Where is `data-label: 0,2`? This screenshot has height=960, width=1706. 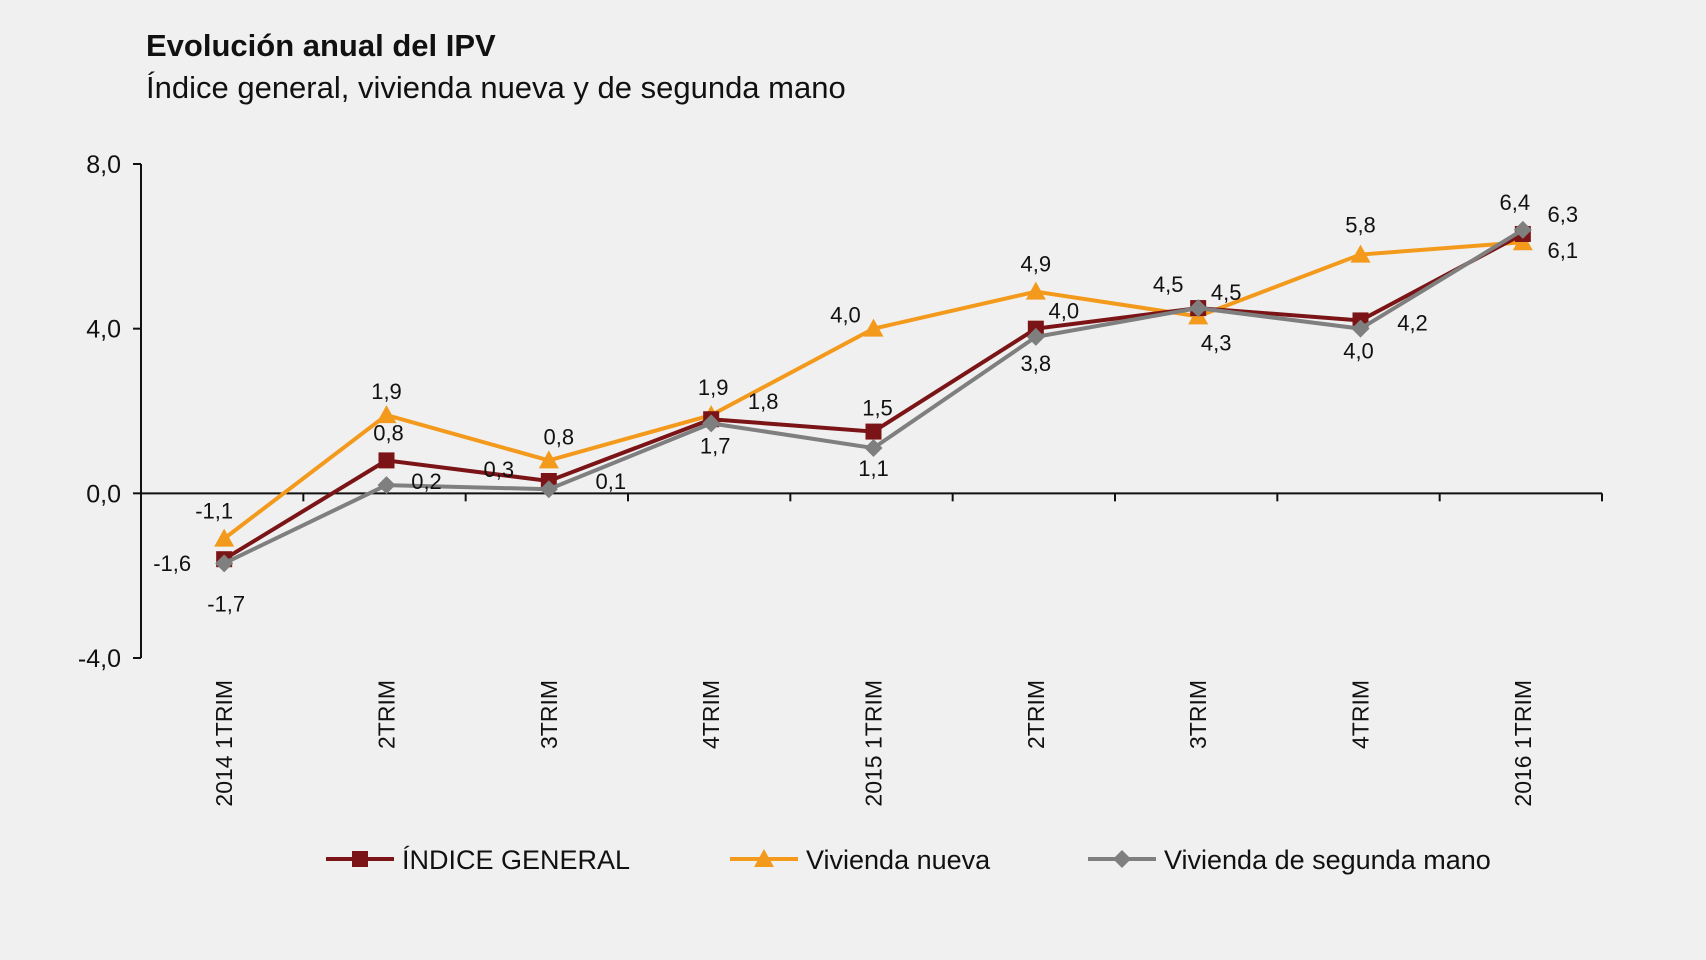
data-label: 0,2 is located at coordinates (426, 481).